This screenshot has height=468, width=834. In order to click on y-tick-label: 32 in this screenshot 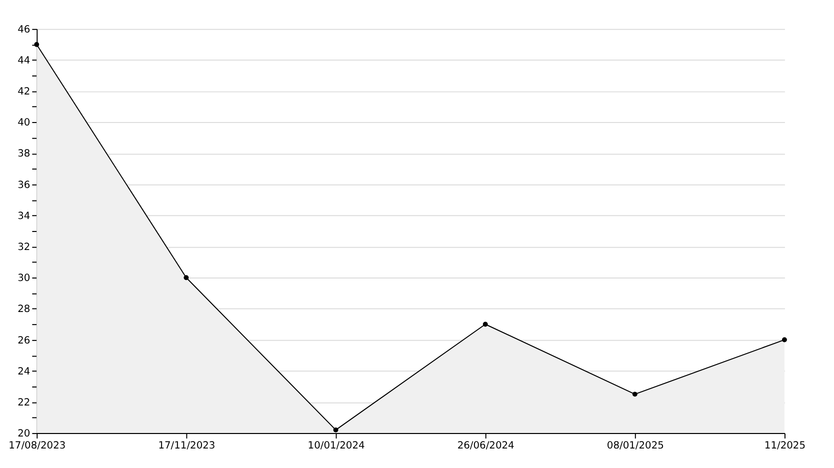, I will do `click(24, 247)`.